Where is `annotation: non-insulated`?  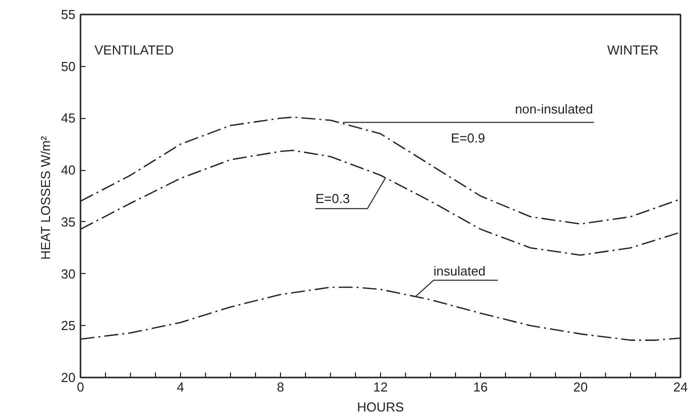 annotation: non-insulated is located at coordinates (554, 108).